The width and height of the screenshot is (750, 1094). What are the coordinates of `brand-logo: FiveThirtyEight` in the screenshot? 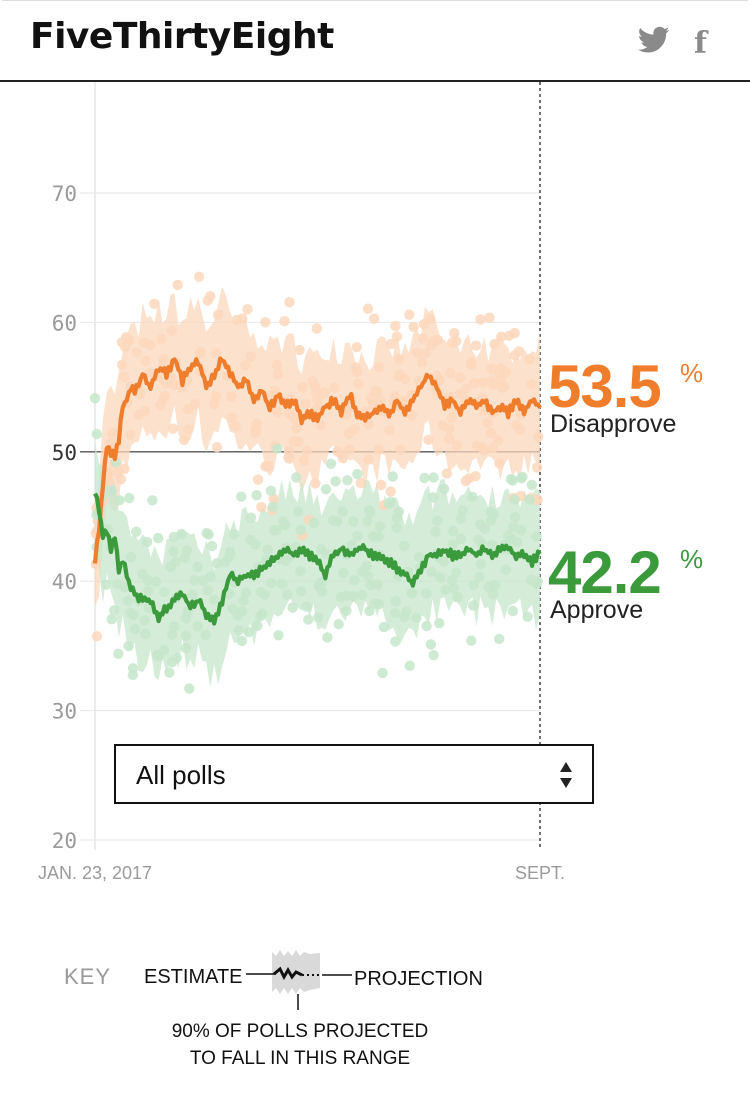 It's located at (182, 36).